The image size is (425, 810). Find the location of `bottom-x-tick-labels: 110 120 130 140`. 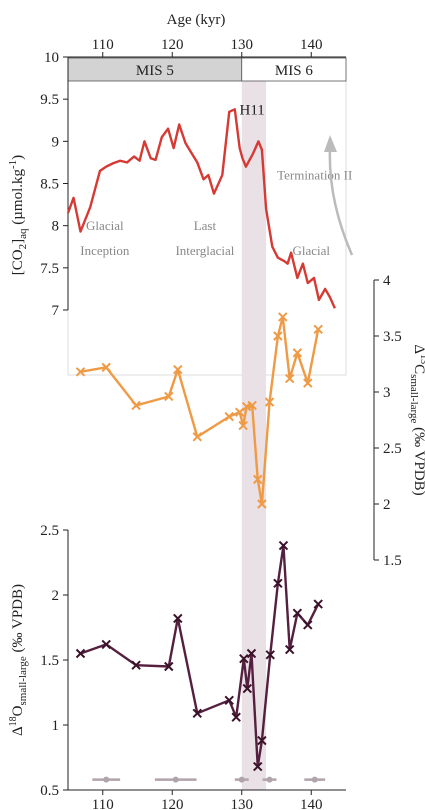

bottom-x-tick-labels: 110 120 130 140 is located at coordinates (207, 800).